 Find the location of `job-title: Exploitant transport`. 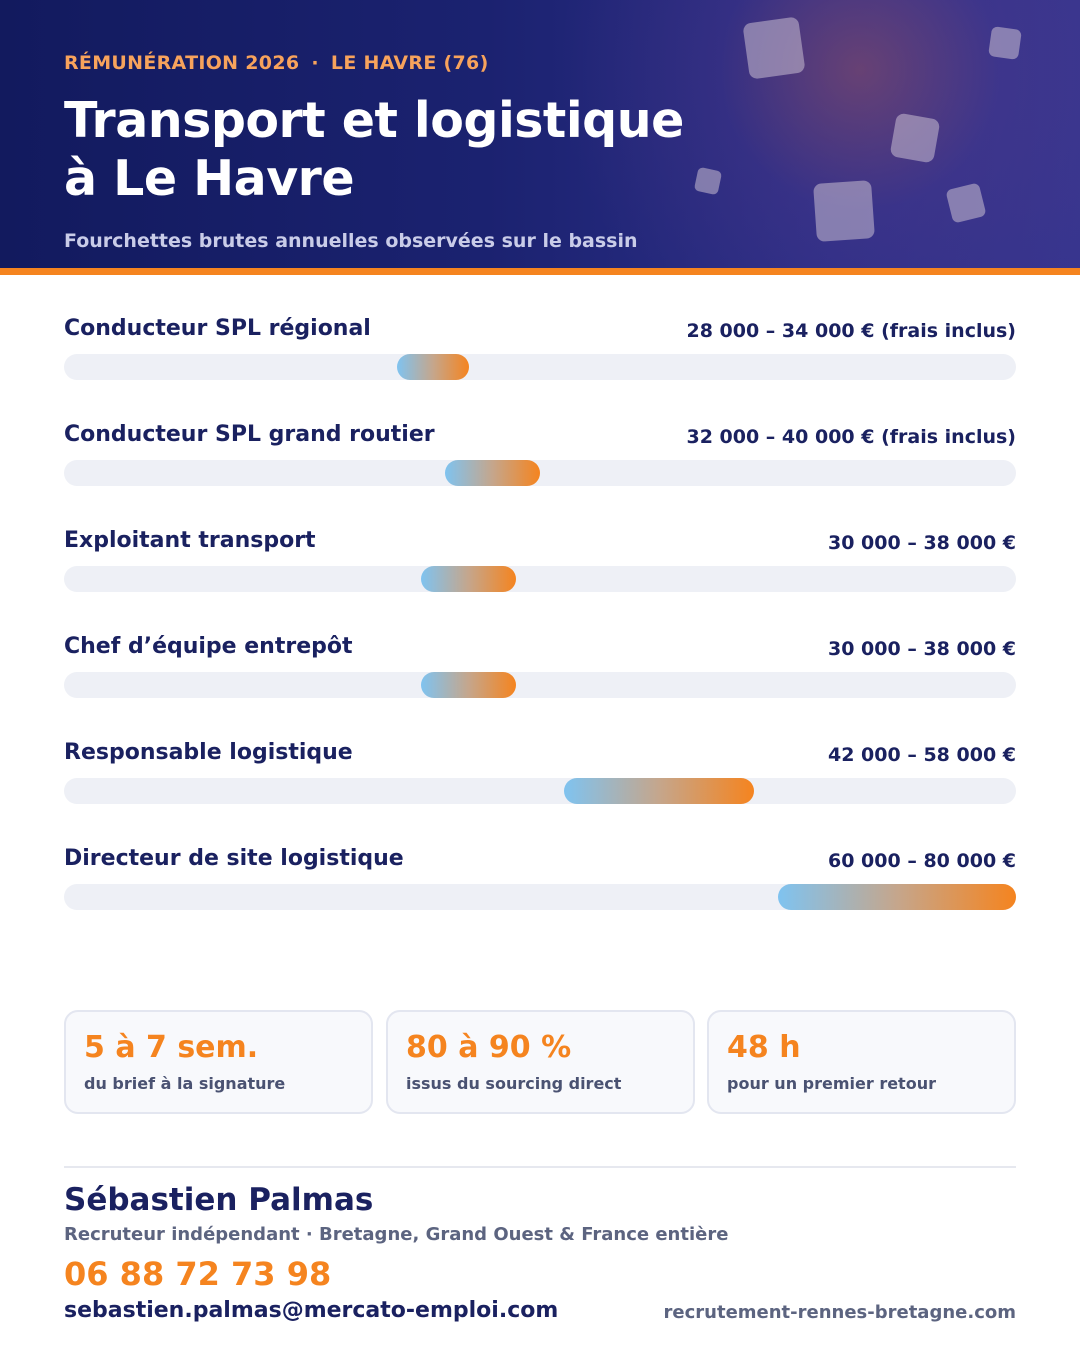

job-title: Exploitant transport is located at coordinates (190, 540).